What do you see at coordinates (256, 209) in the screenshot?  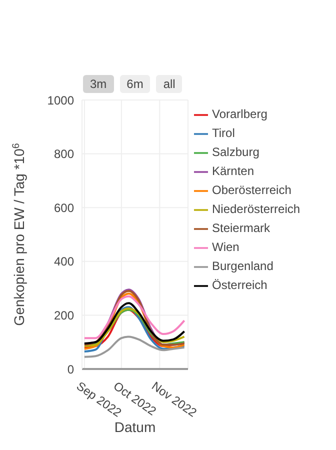 I see `legend-label: Niederösterreich` at bounding box center [256, 209].